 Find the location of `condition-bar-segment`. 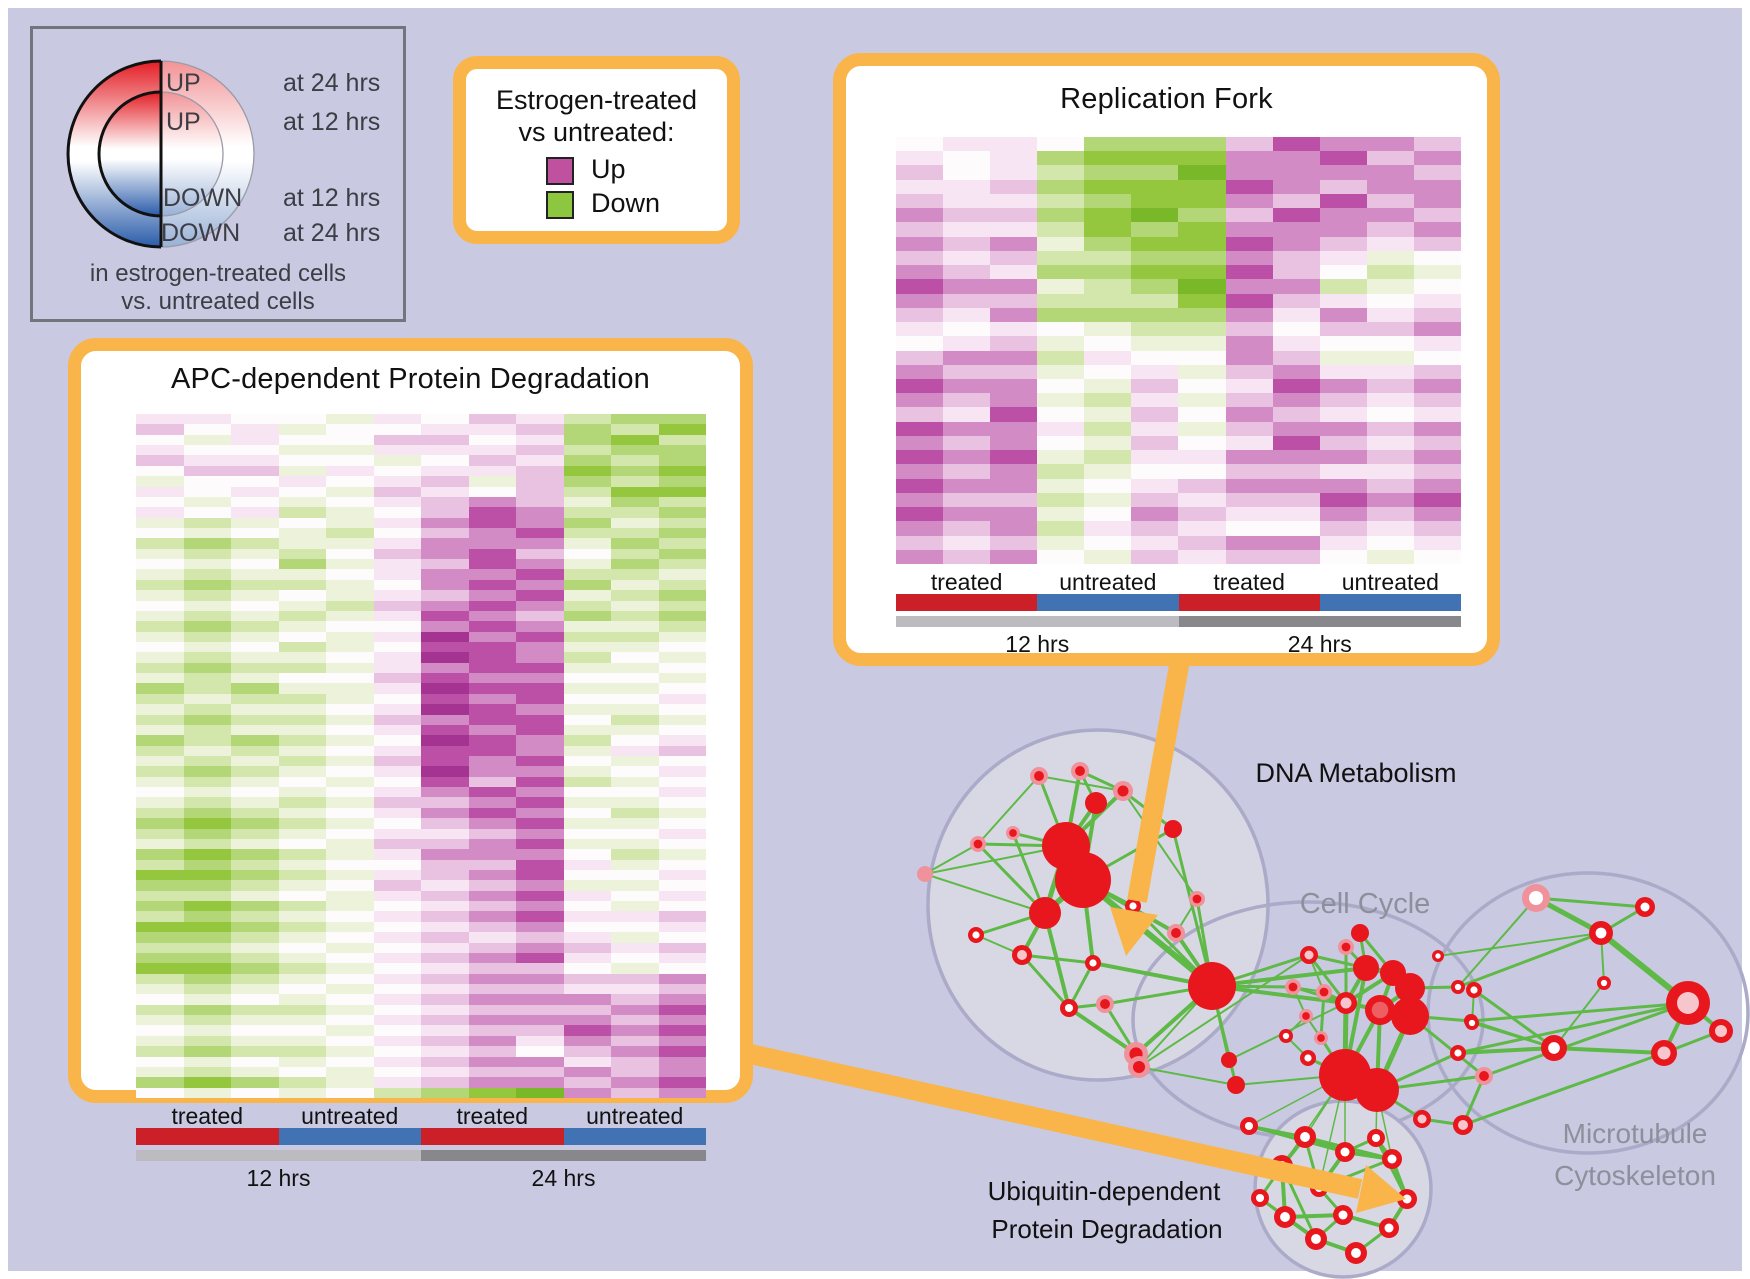

condition-bar-segment is located at coordinates (1390, 602).